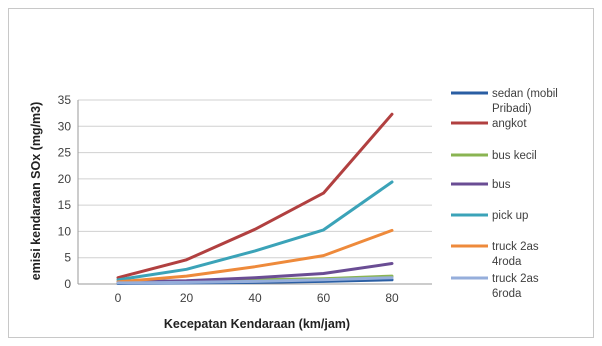 Image resolution: width=602 pixels, height=346 pixels. What do you see at coordinates (65, 179) in the screenshot?
I see `y-tick-label: 20` at bounding box center [65, 179].